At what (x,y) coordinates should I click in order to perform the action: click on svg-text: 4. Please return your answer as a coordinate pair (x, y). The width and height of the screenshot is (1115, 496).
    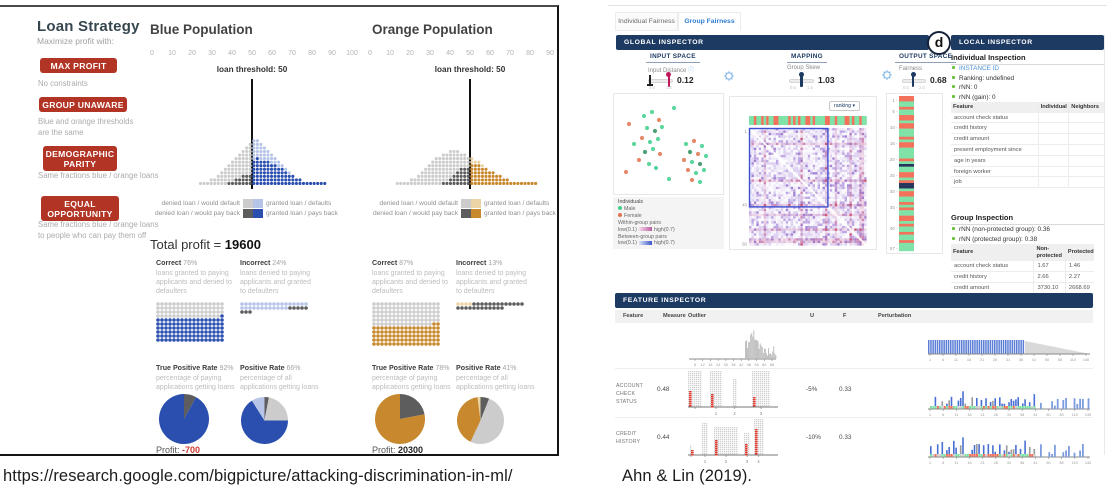
    Looking at the image, I should click on (758, 461).